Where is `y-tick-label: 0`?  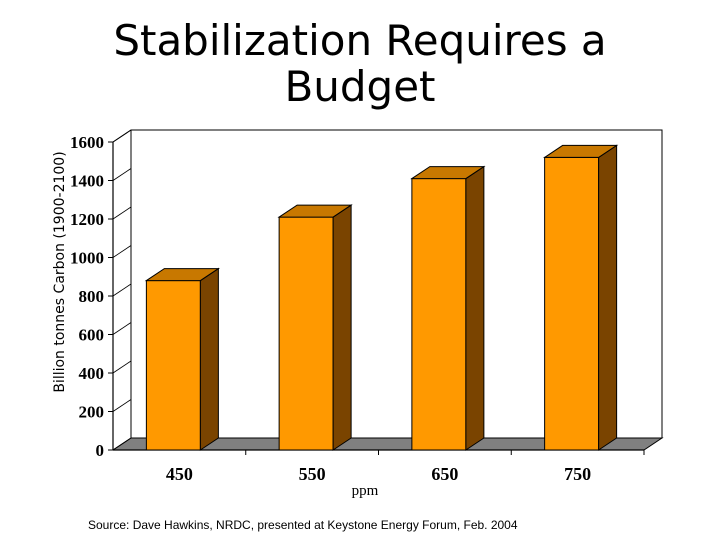
y-tick-label: 0 is located at coordinates (100, 450).